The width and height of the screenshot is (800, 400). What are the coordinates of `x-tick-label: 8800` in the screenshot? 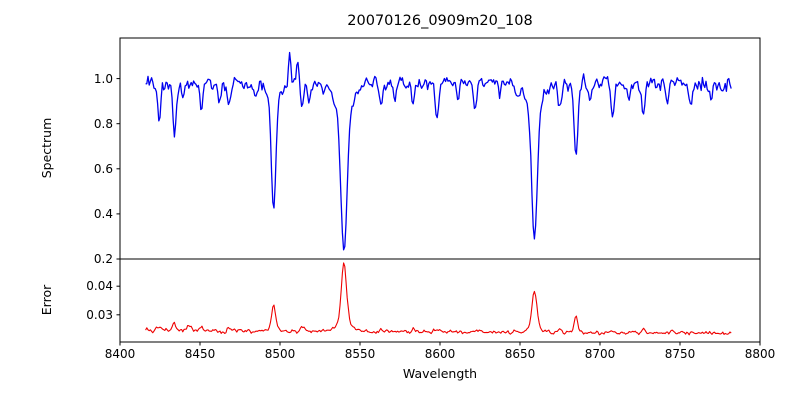 It's located at (760, 354).